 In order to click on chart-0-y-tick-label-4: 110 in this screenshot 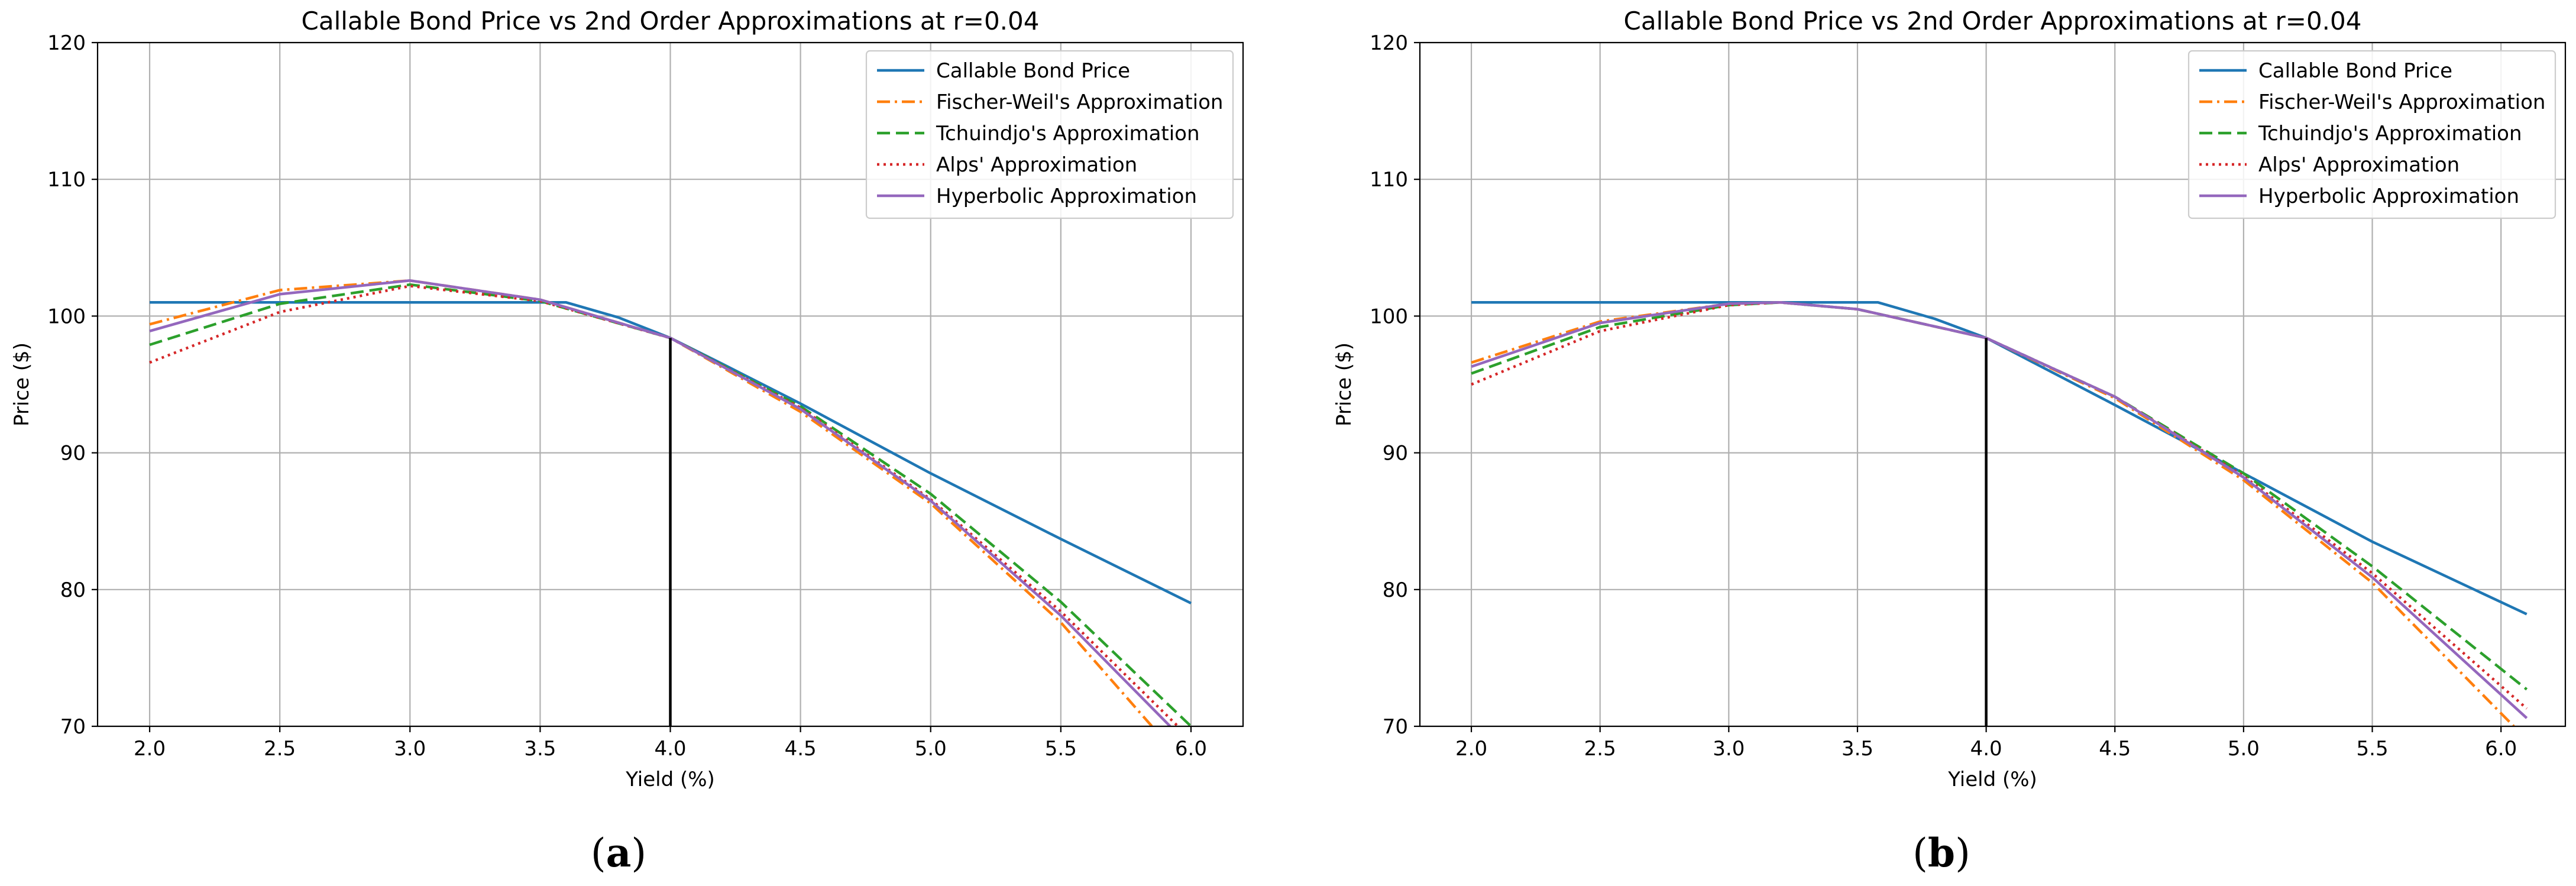, I will do `click(67, 180)`.